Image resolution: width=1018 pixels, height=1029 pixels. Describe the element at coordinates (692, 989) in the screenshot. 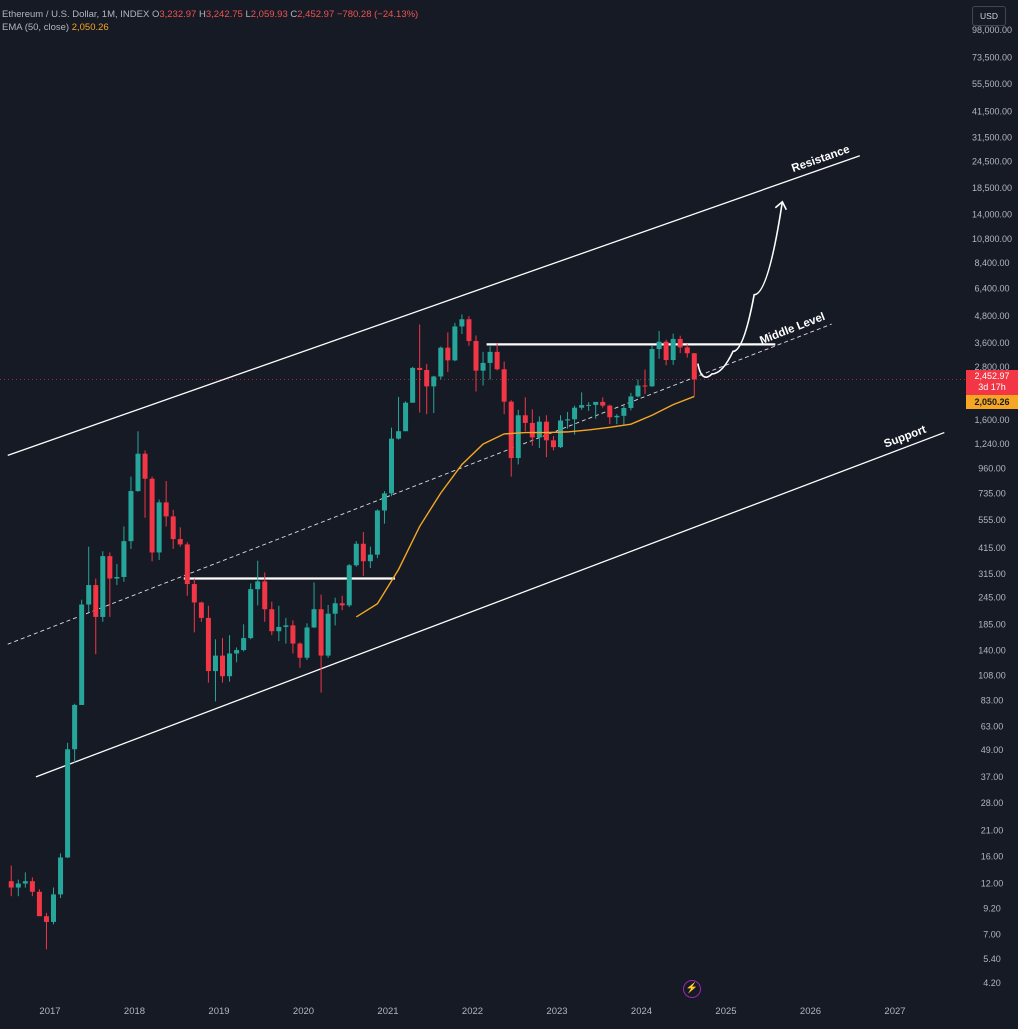

I see `lightning-icon: ⚡` at that location.